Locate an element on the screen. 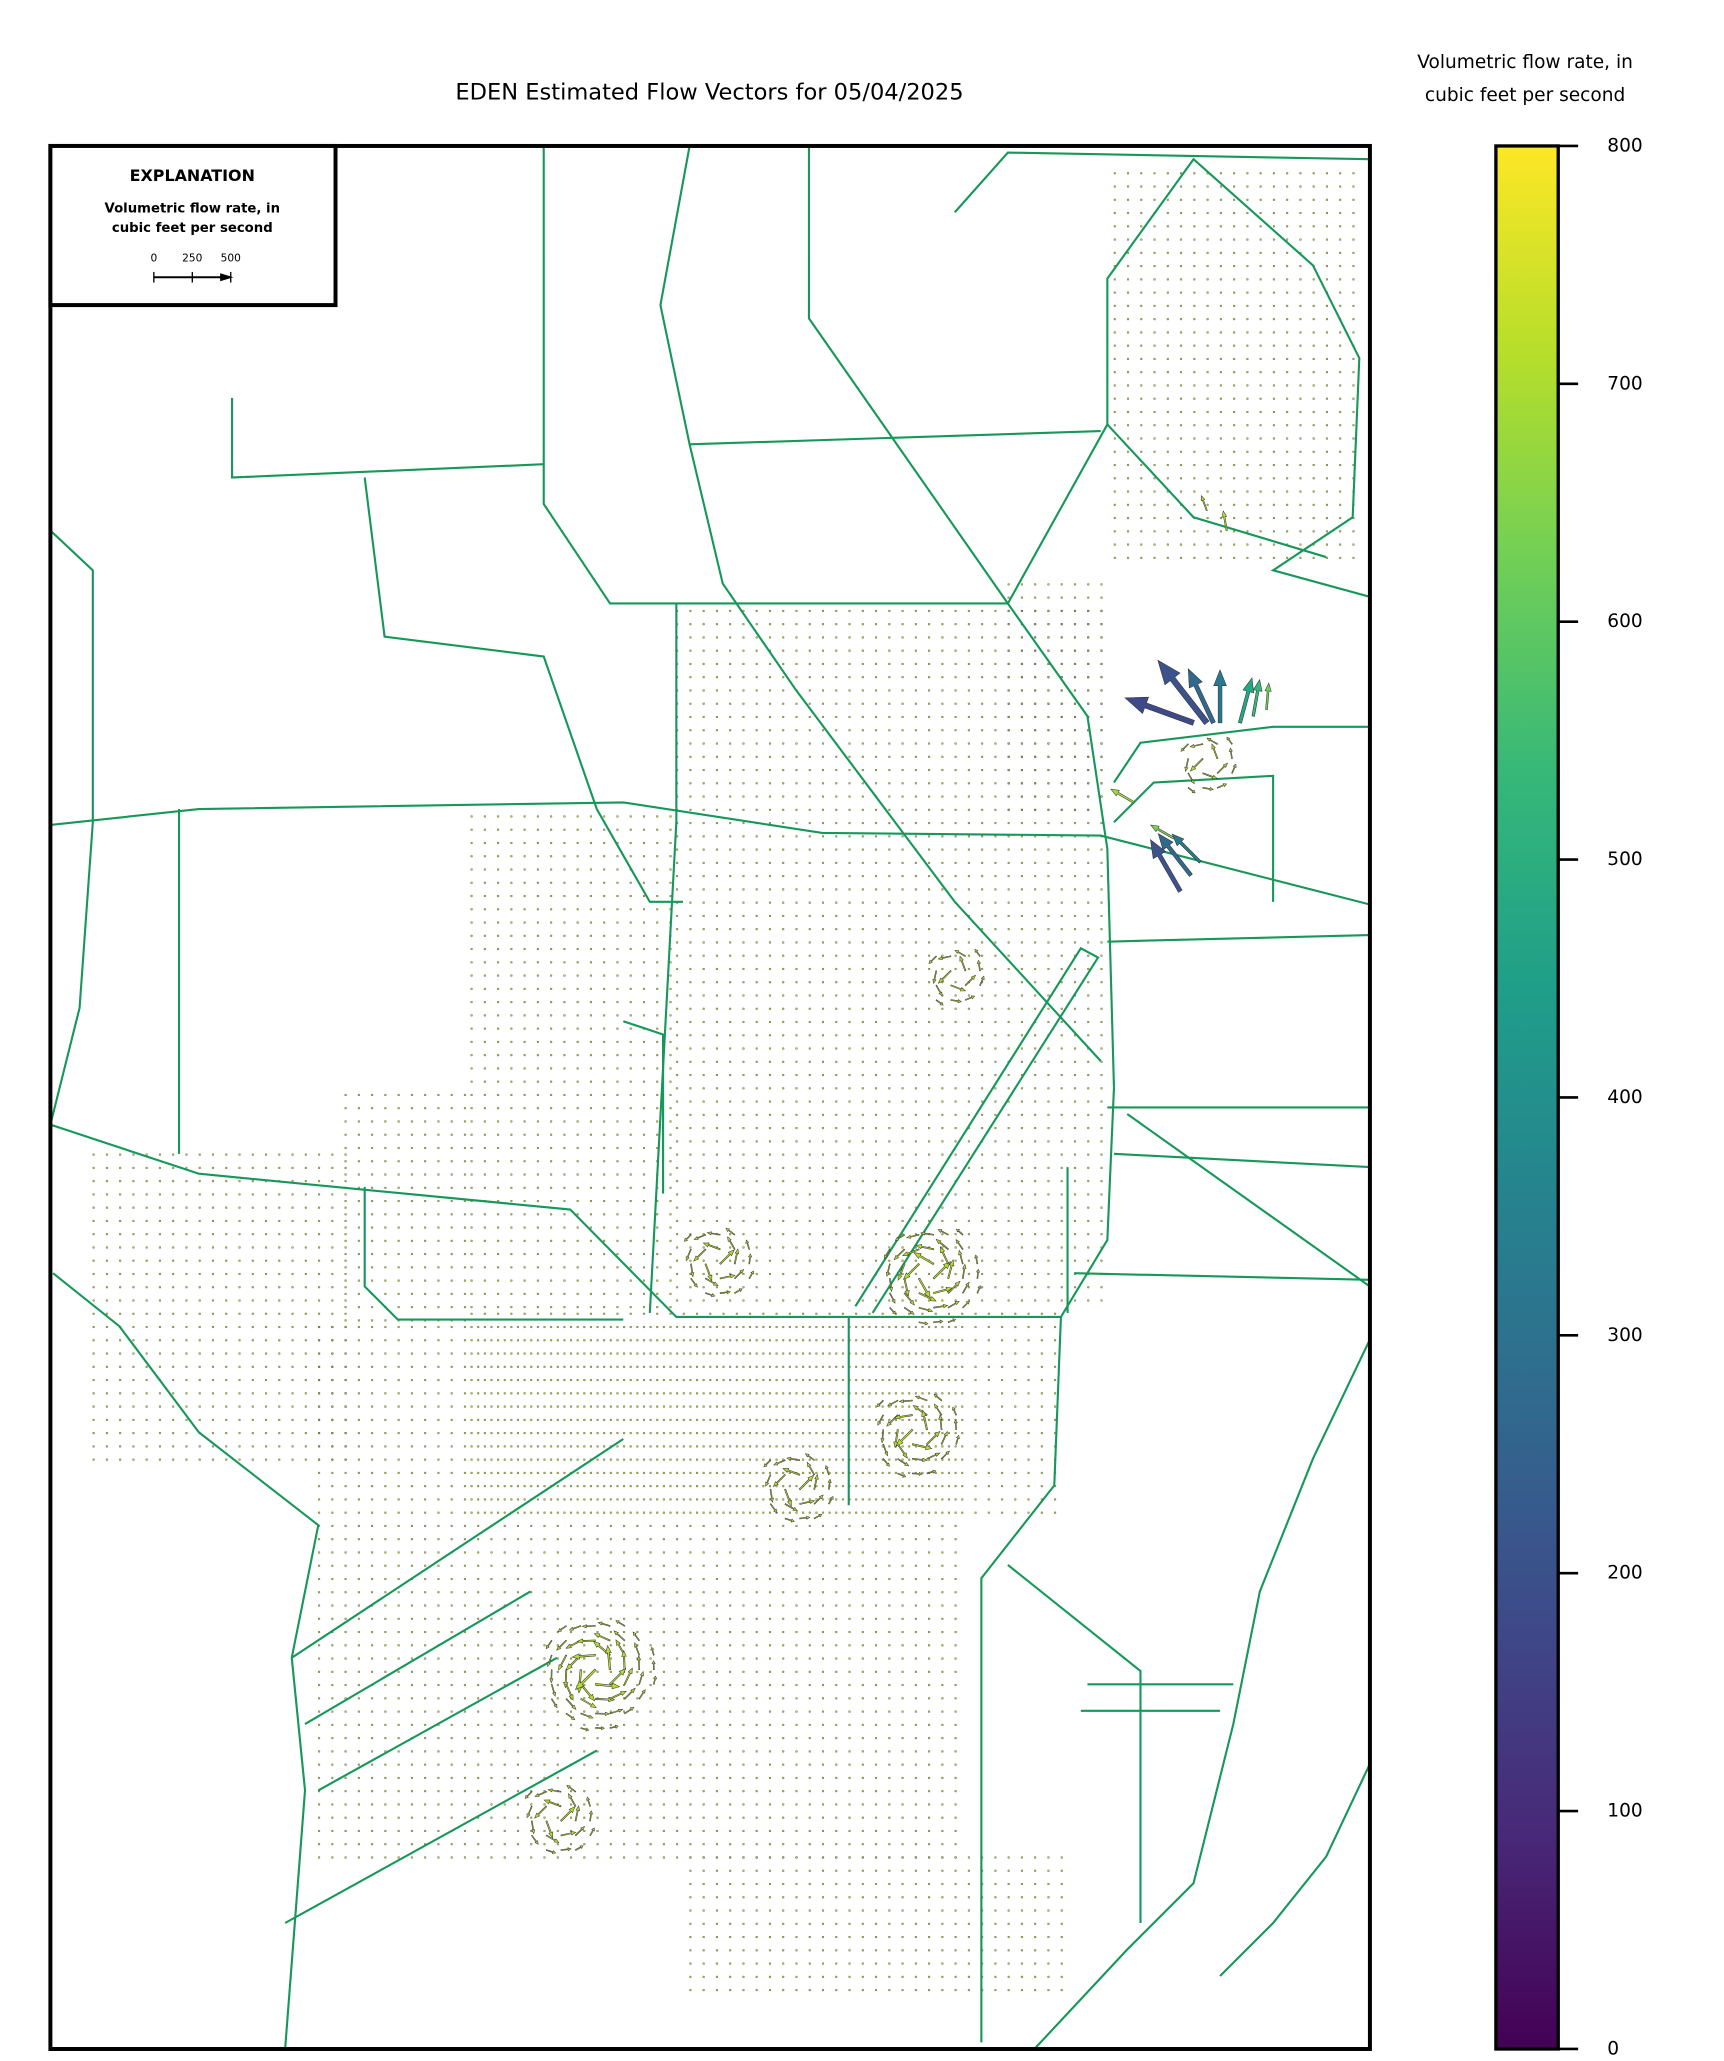 This screenshot has width=1724, height=2061. colorbar-tick-label: 0 is located at coordinates (1613, 2048).